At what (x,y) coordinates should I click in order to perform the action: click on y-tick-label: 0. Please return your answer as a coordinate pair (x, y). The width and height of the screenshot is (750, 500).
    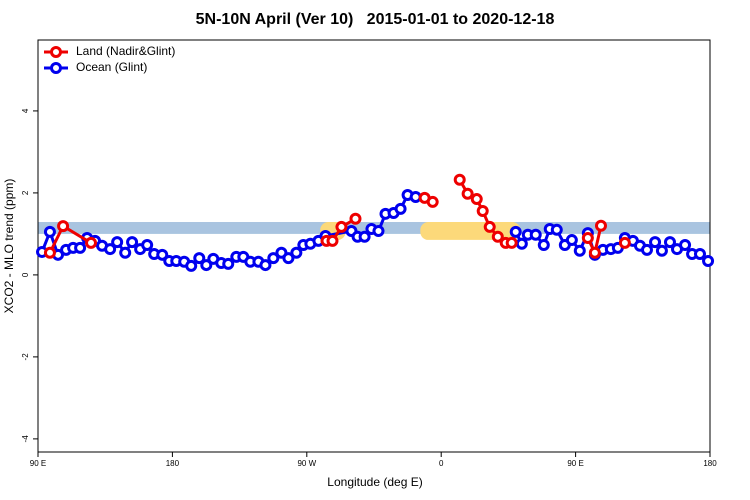
    Looking at the image, I should click on (25, 274).